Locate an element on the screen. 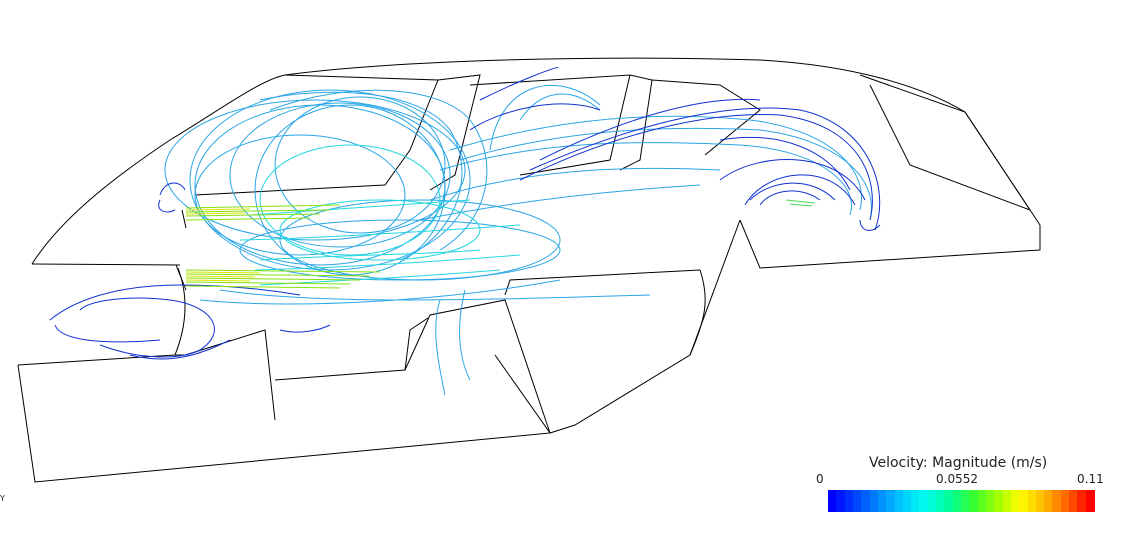 This screenshot has height=547, width=1146. legend-tick-max: 0.11 is located at coordinates (1090, 479).